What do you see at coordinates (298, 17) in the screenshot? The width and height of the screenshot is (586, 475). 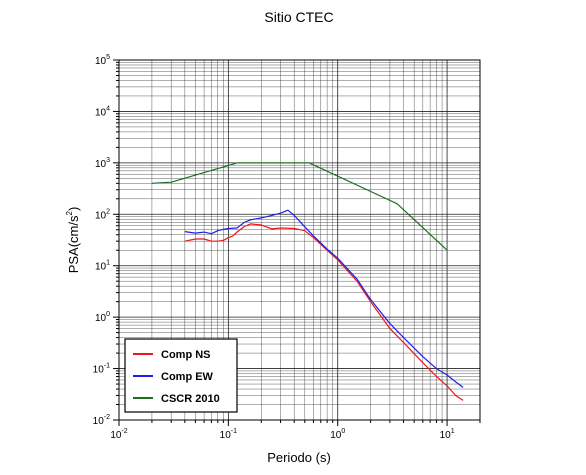 I see `chart-title: Sitio CTEC` at bounding box center [298, 17].